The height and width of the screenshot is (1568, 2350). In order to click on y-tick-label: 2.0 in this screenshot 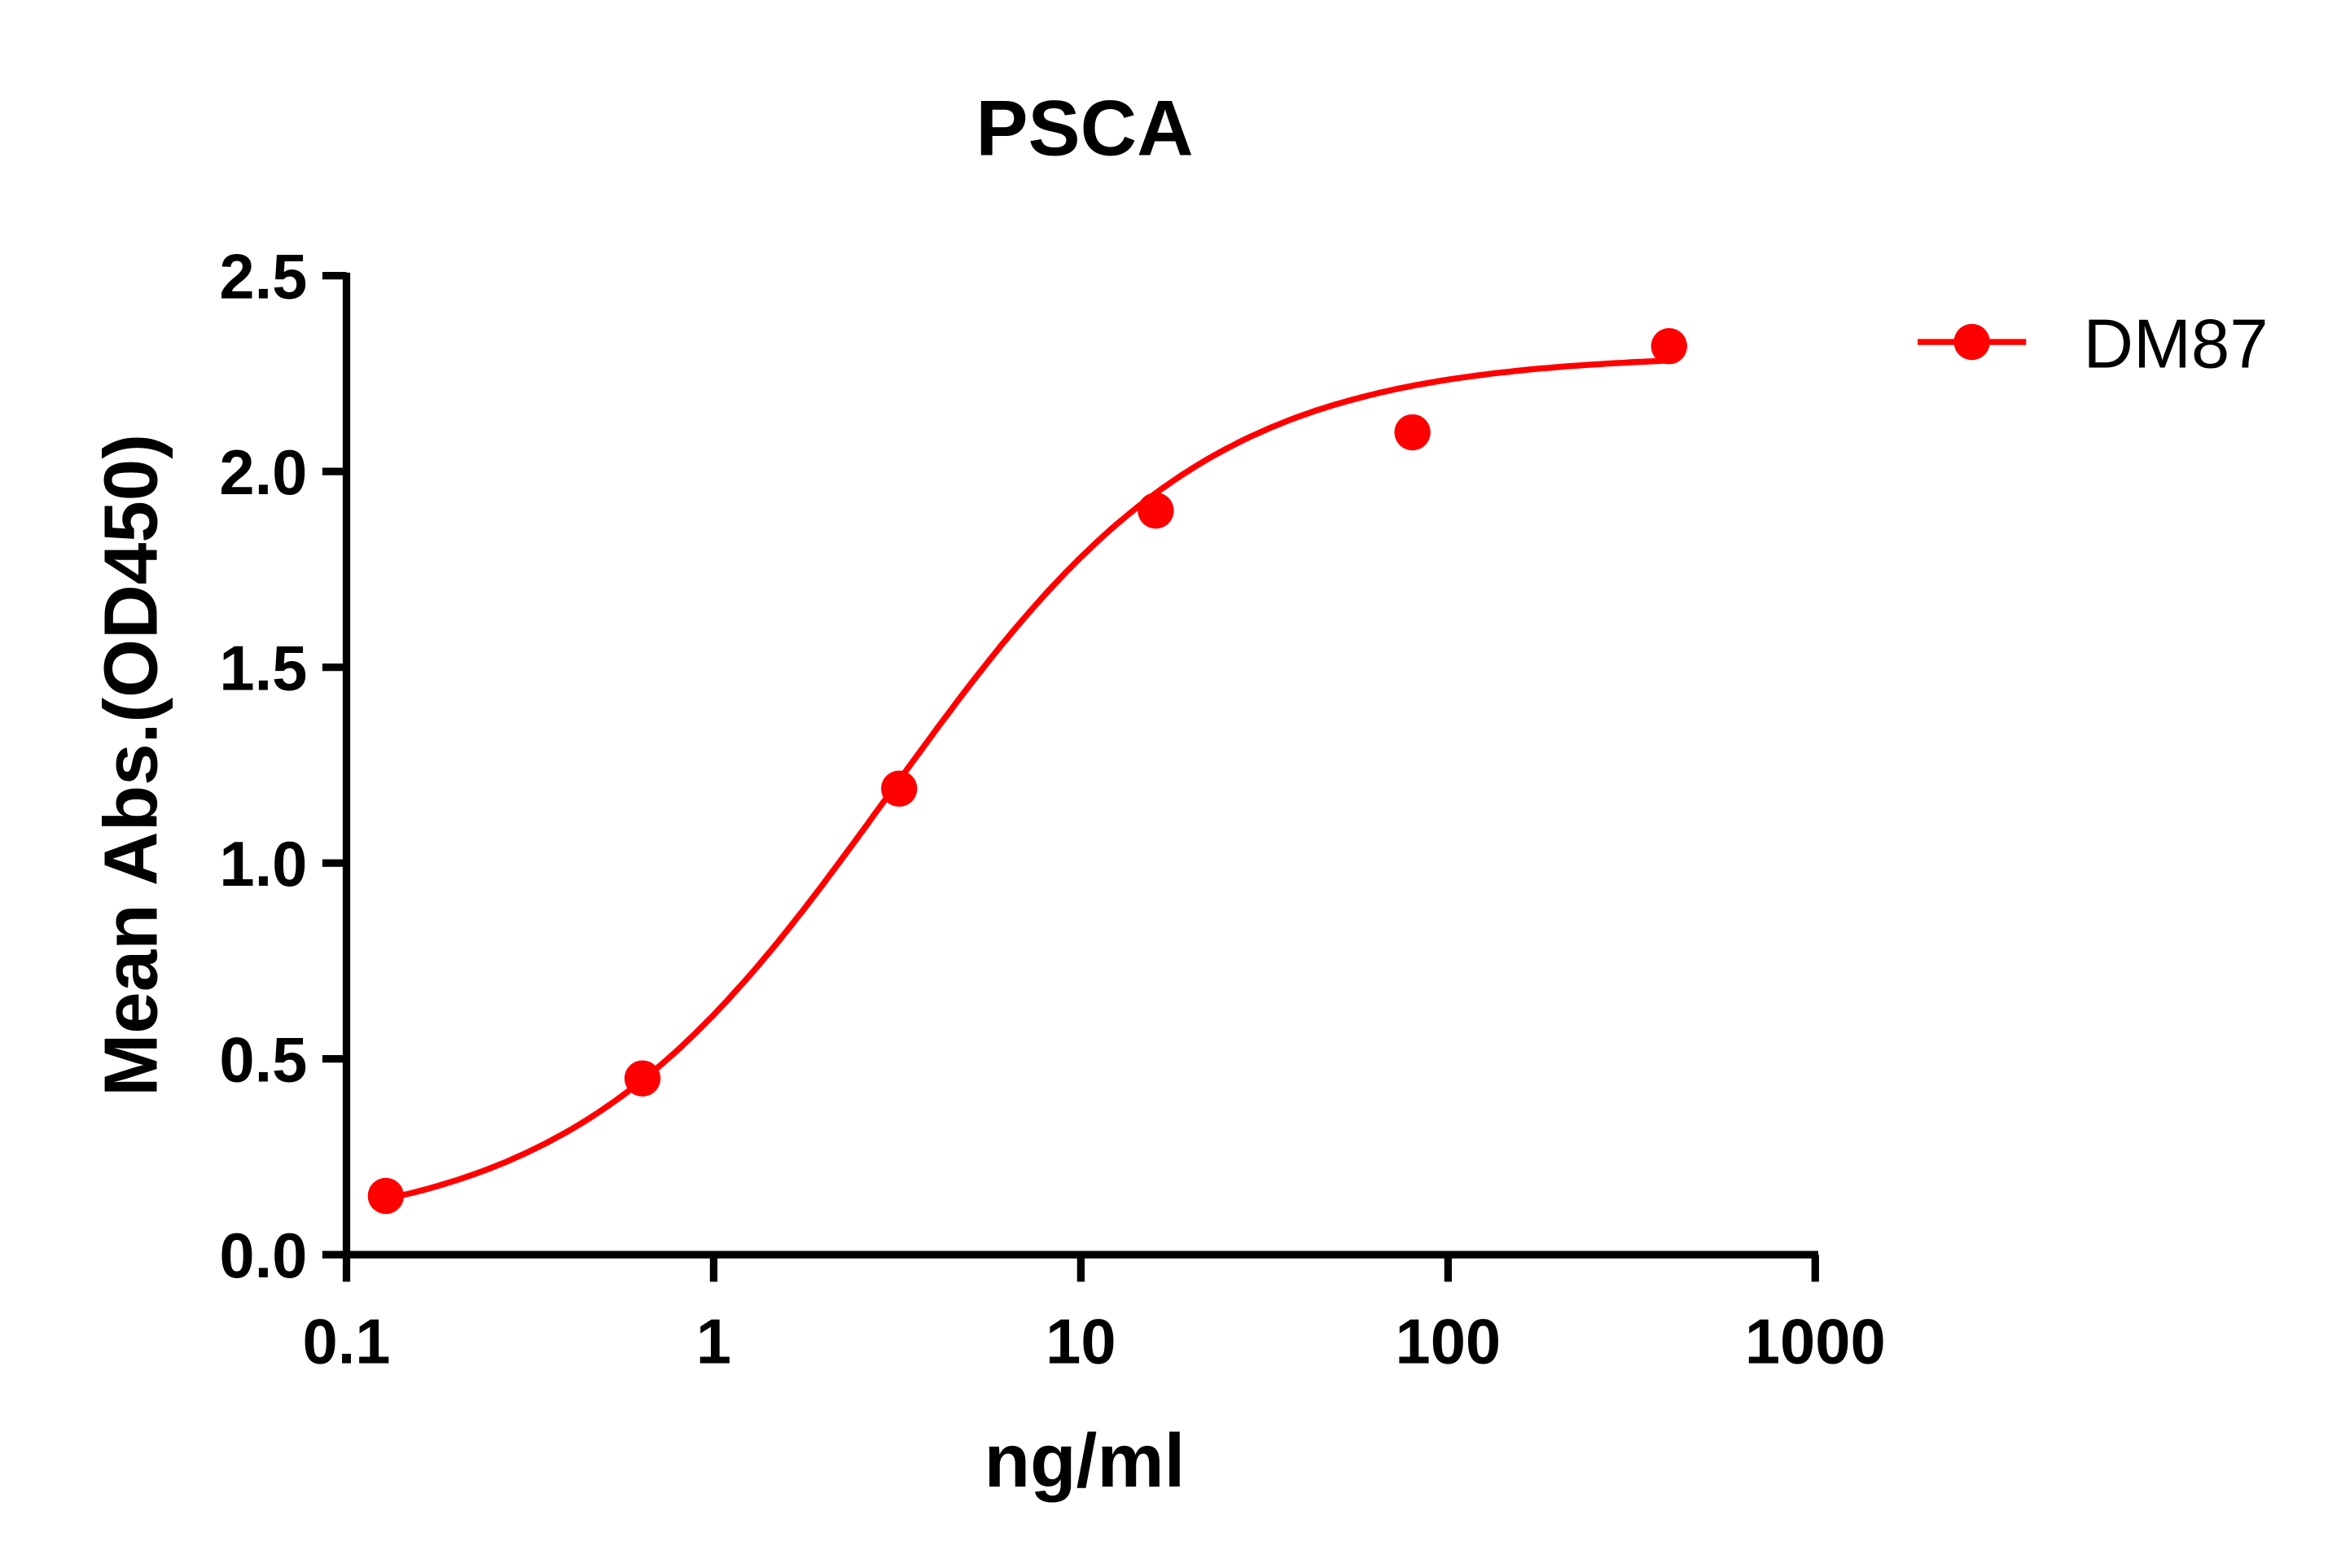, I will do `click(263, 473)`.